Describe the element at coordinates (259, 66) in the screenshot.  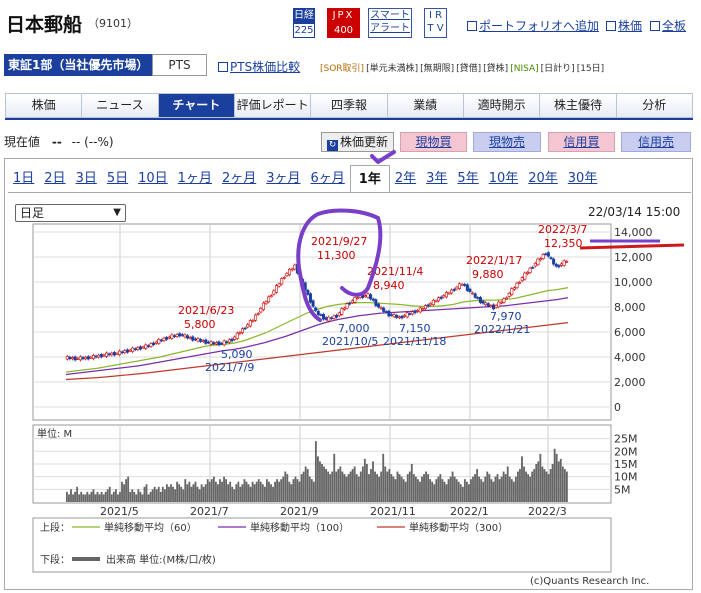
I see `pts-compare-link: PTS株価比較` at that location.